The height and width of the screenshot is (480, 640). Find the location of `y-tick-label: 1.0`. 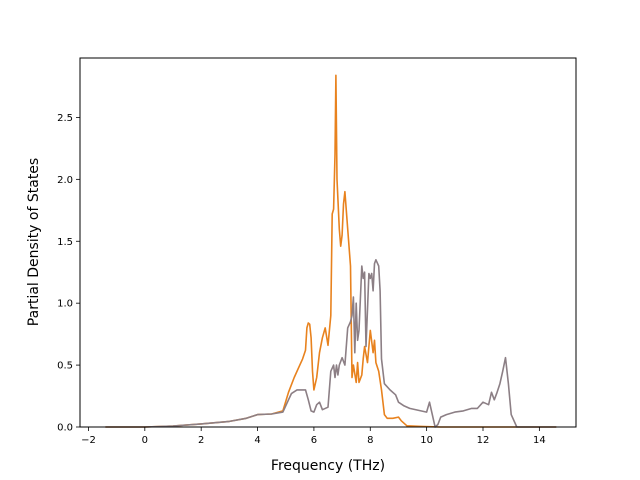

y-tick-label: 1.0 is located at coordinates (65, 304).